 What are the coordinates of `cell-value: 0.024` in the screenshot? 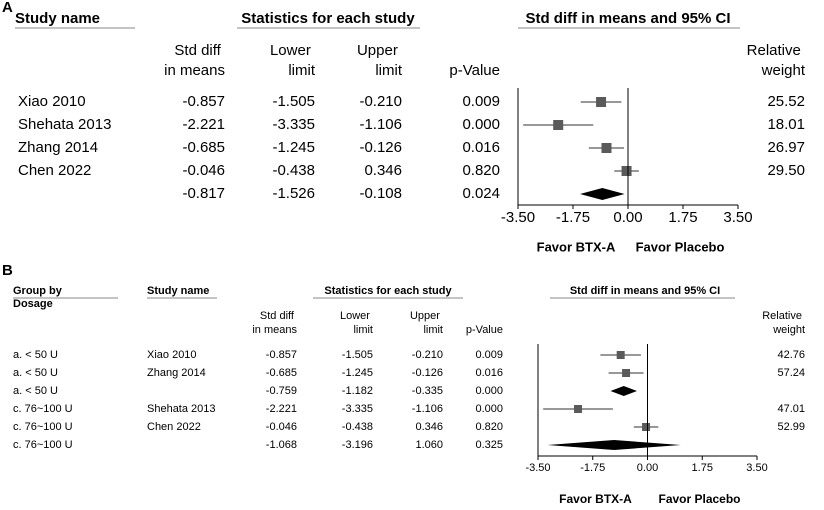 It's located at (481, 193).